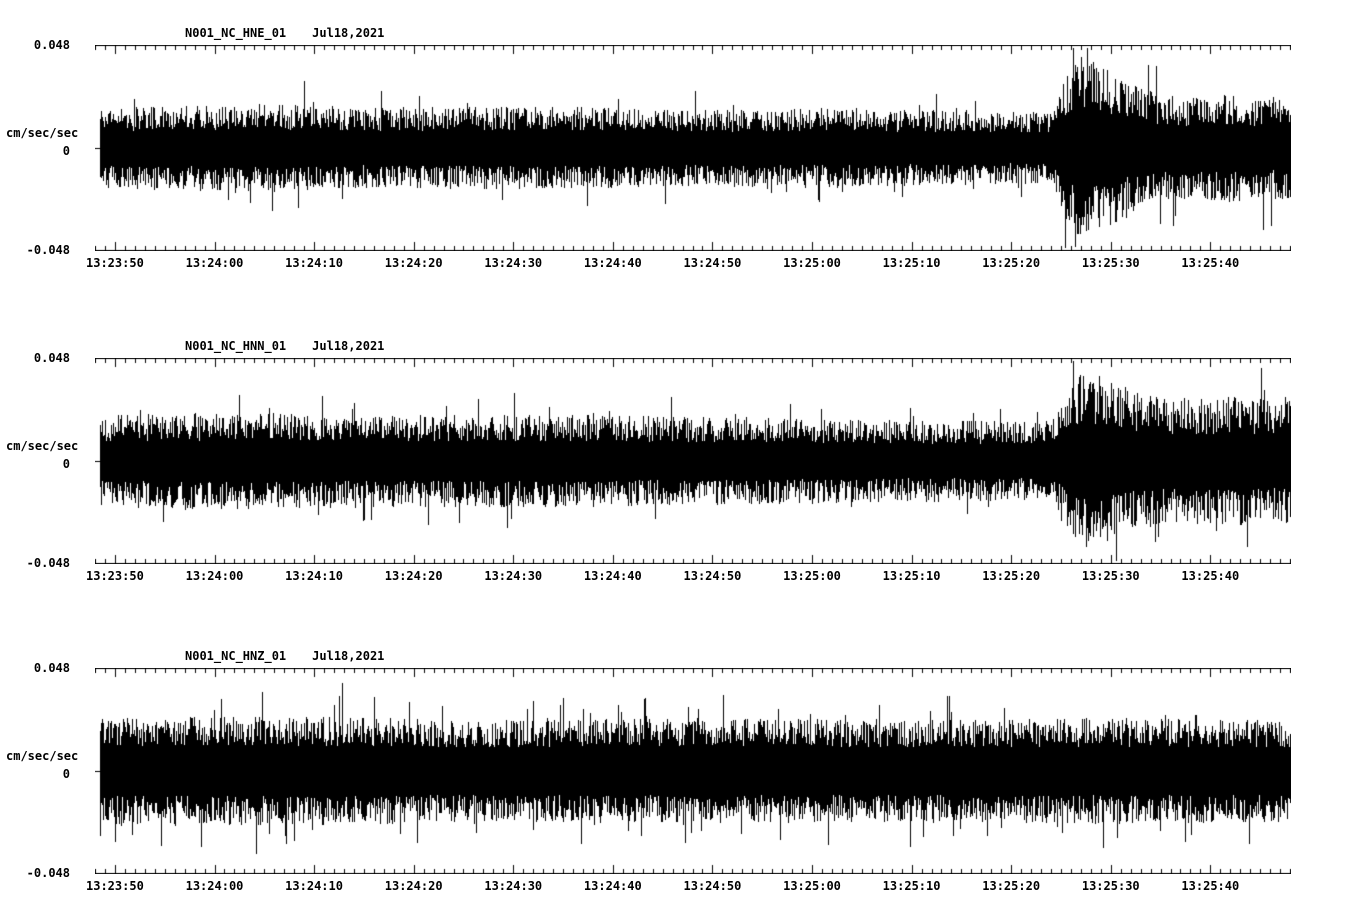 Image resolution: width=1358 pixels, height=924 pixels. I want to click on trace-id: N001_NC_HNZ_01, so click(236, 656).